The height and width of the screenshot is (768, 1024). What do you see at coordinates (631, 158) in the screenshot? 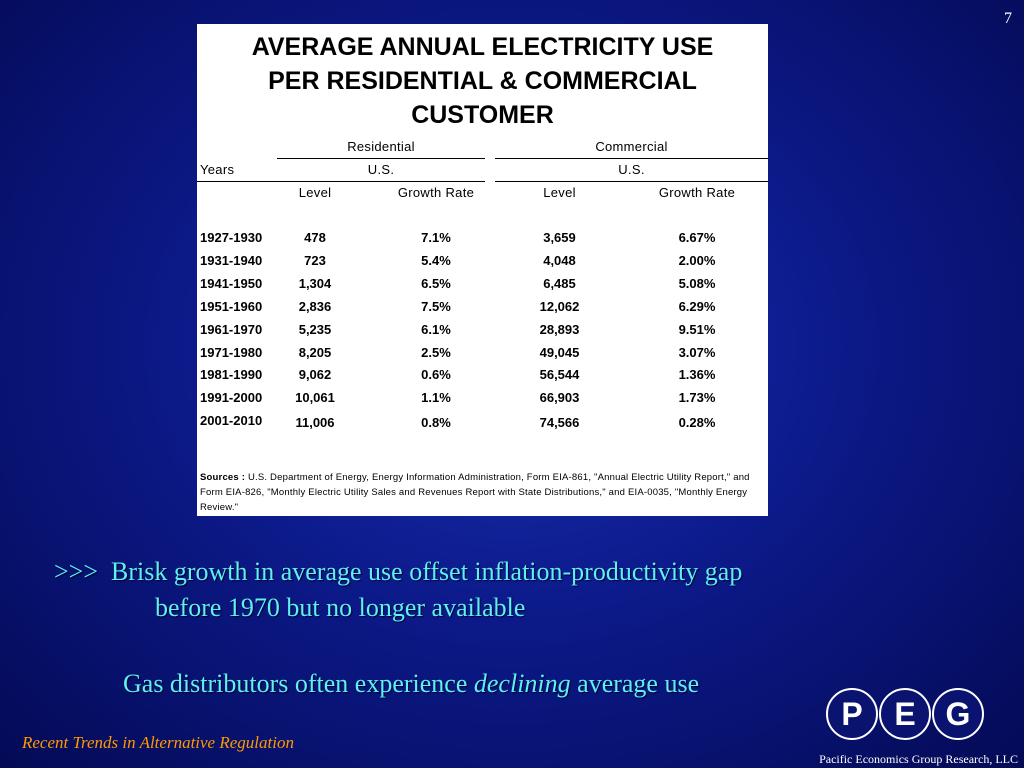
I see `commercial-rule` at bounding box center [631, 158].